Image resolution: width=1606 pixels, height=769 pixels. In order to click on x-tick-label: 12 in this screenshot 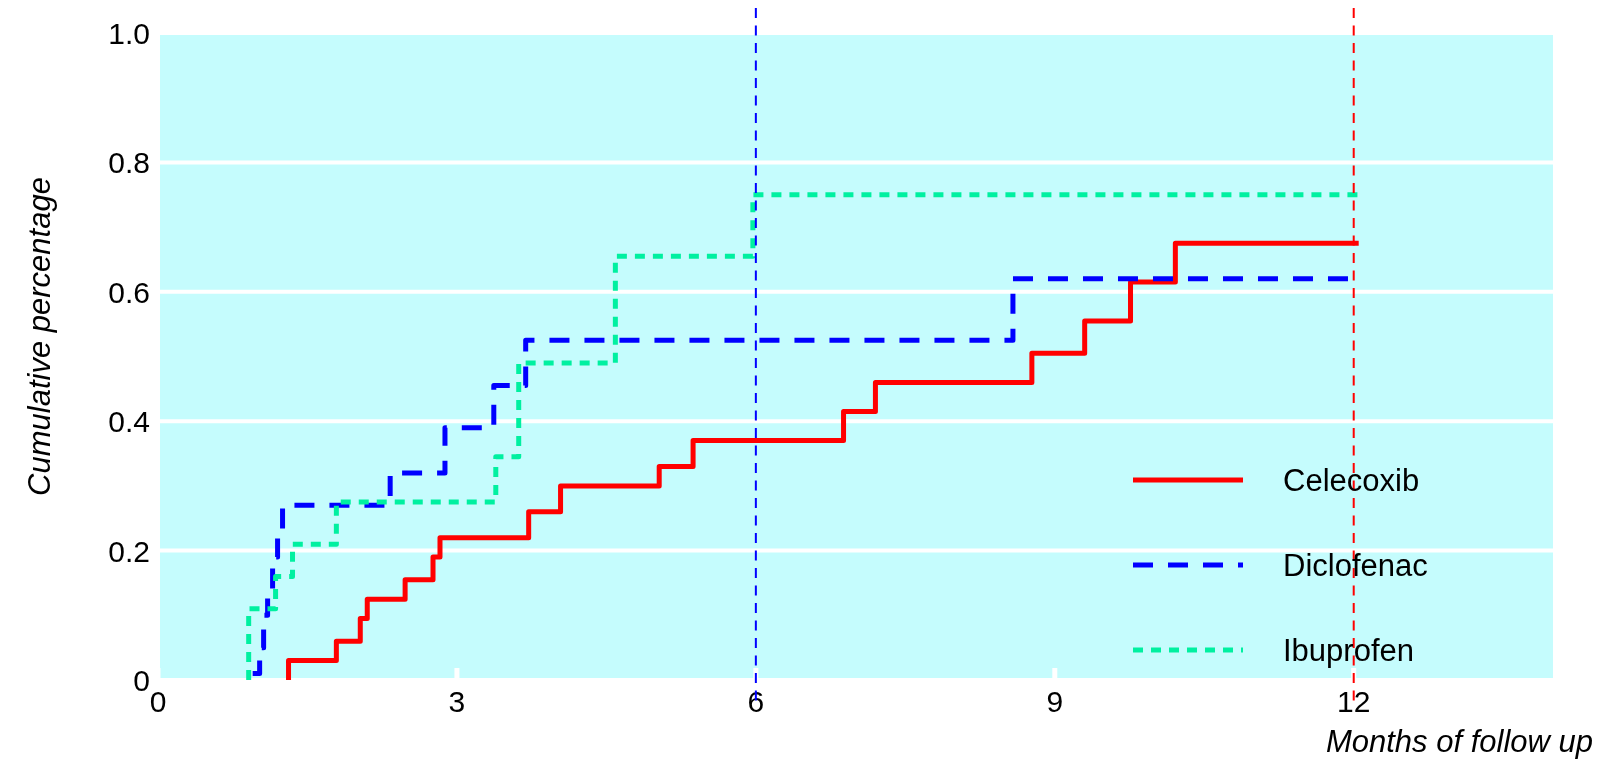, I will do `click(1354, 701)`.